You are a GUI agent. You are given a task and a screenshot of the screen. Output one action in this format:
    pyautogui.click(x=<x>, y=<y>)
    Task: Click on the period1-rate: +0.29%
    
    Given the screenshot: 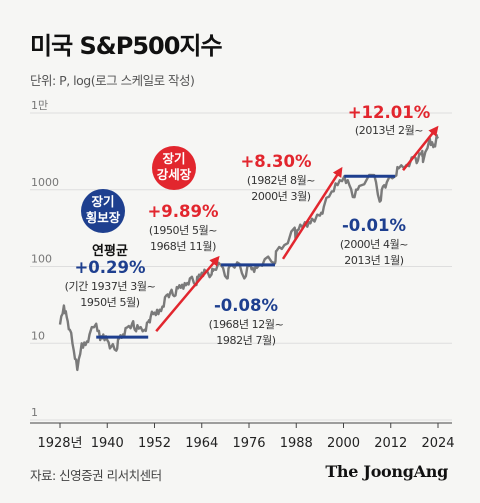 What is the action you would take?
    pyautogui.click(x=110, y=267)
    